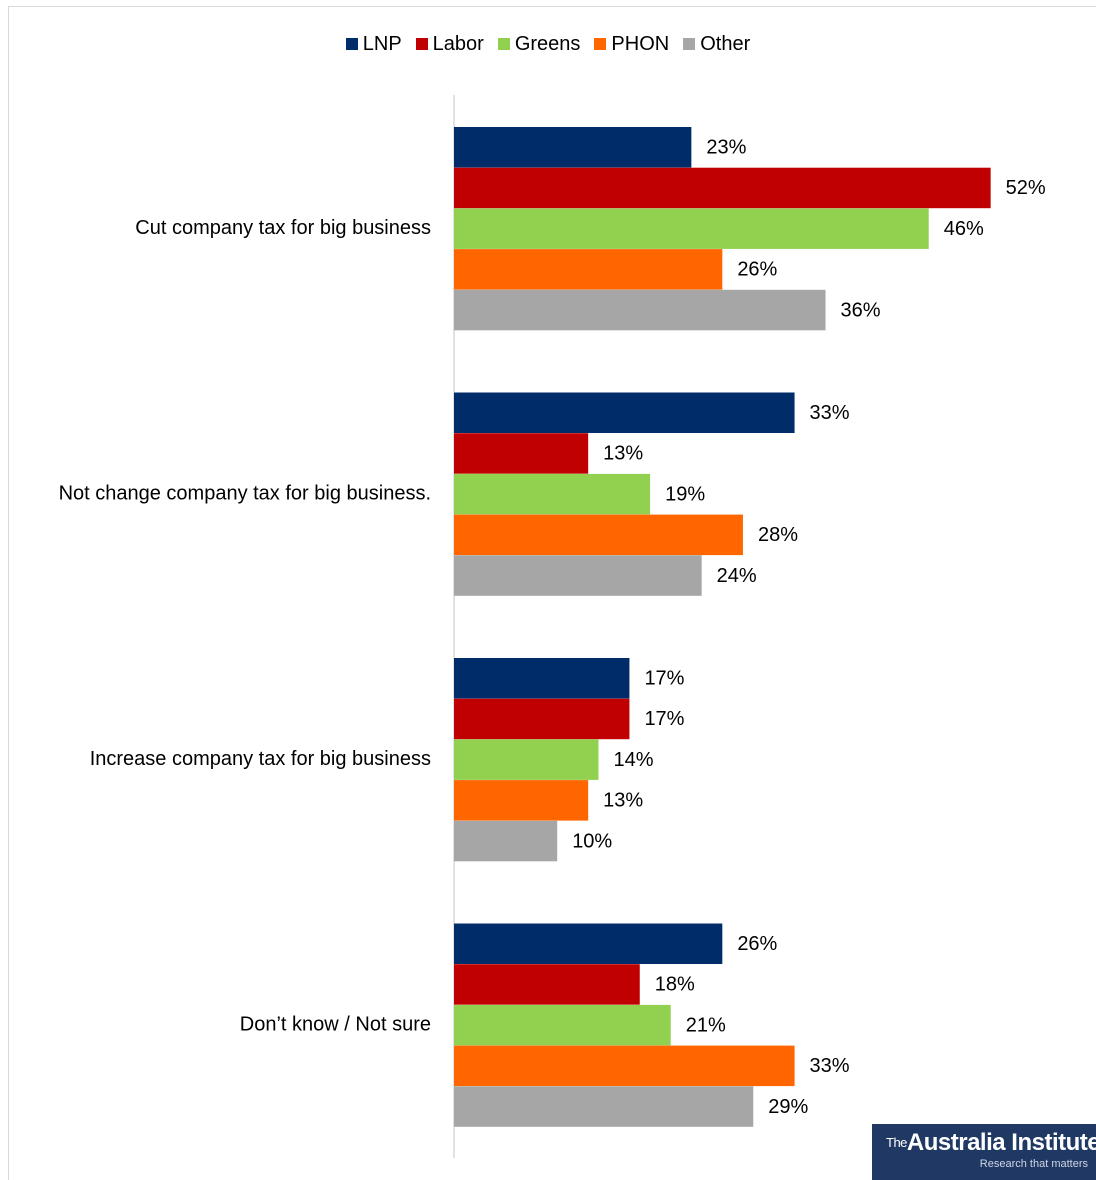 This screenshot has height=1180, width=1096. I want to click on legend-label-lnp: LNP, so click(382, 43).